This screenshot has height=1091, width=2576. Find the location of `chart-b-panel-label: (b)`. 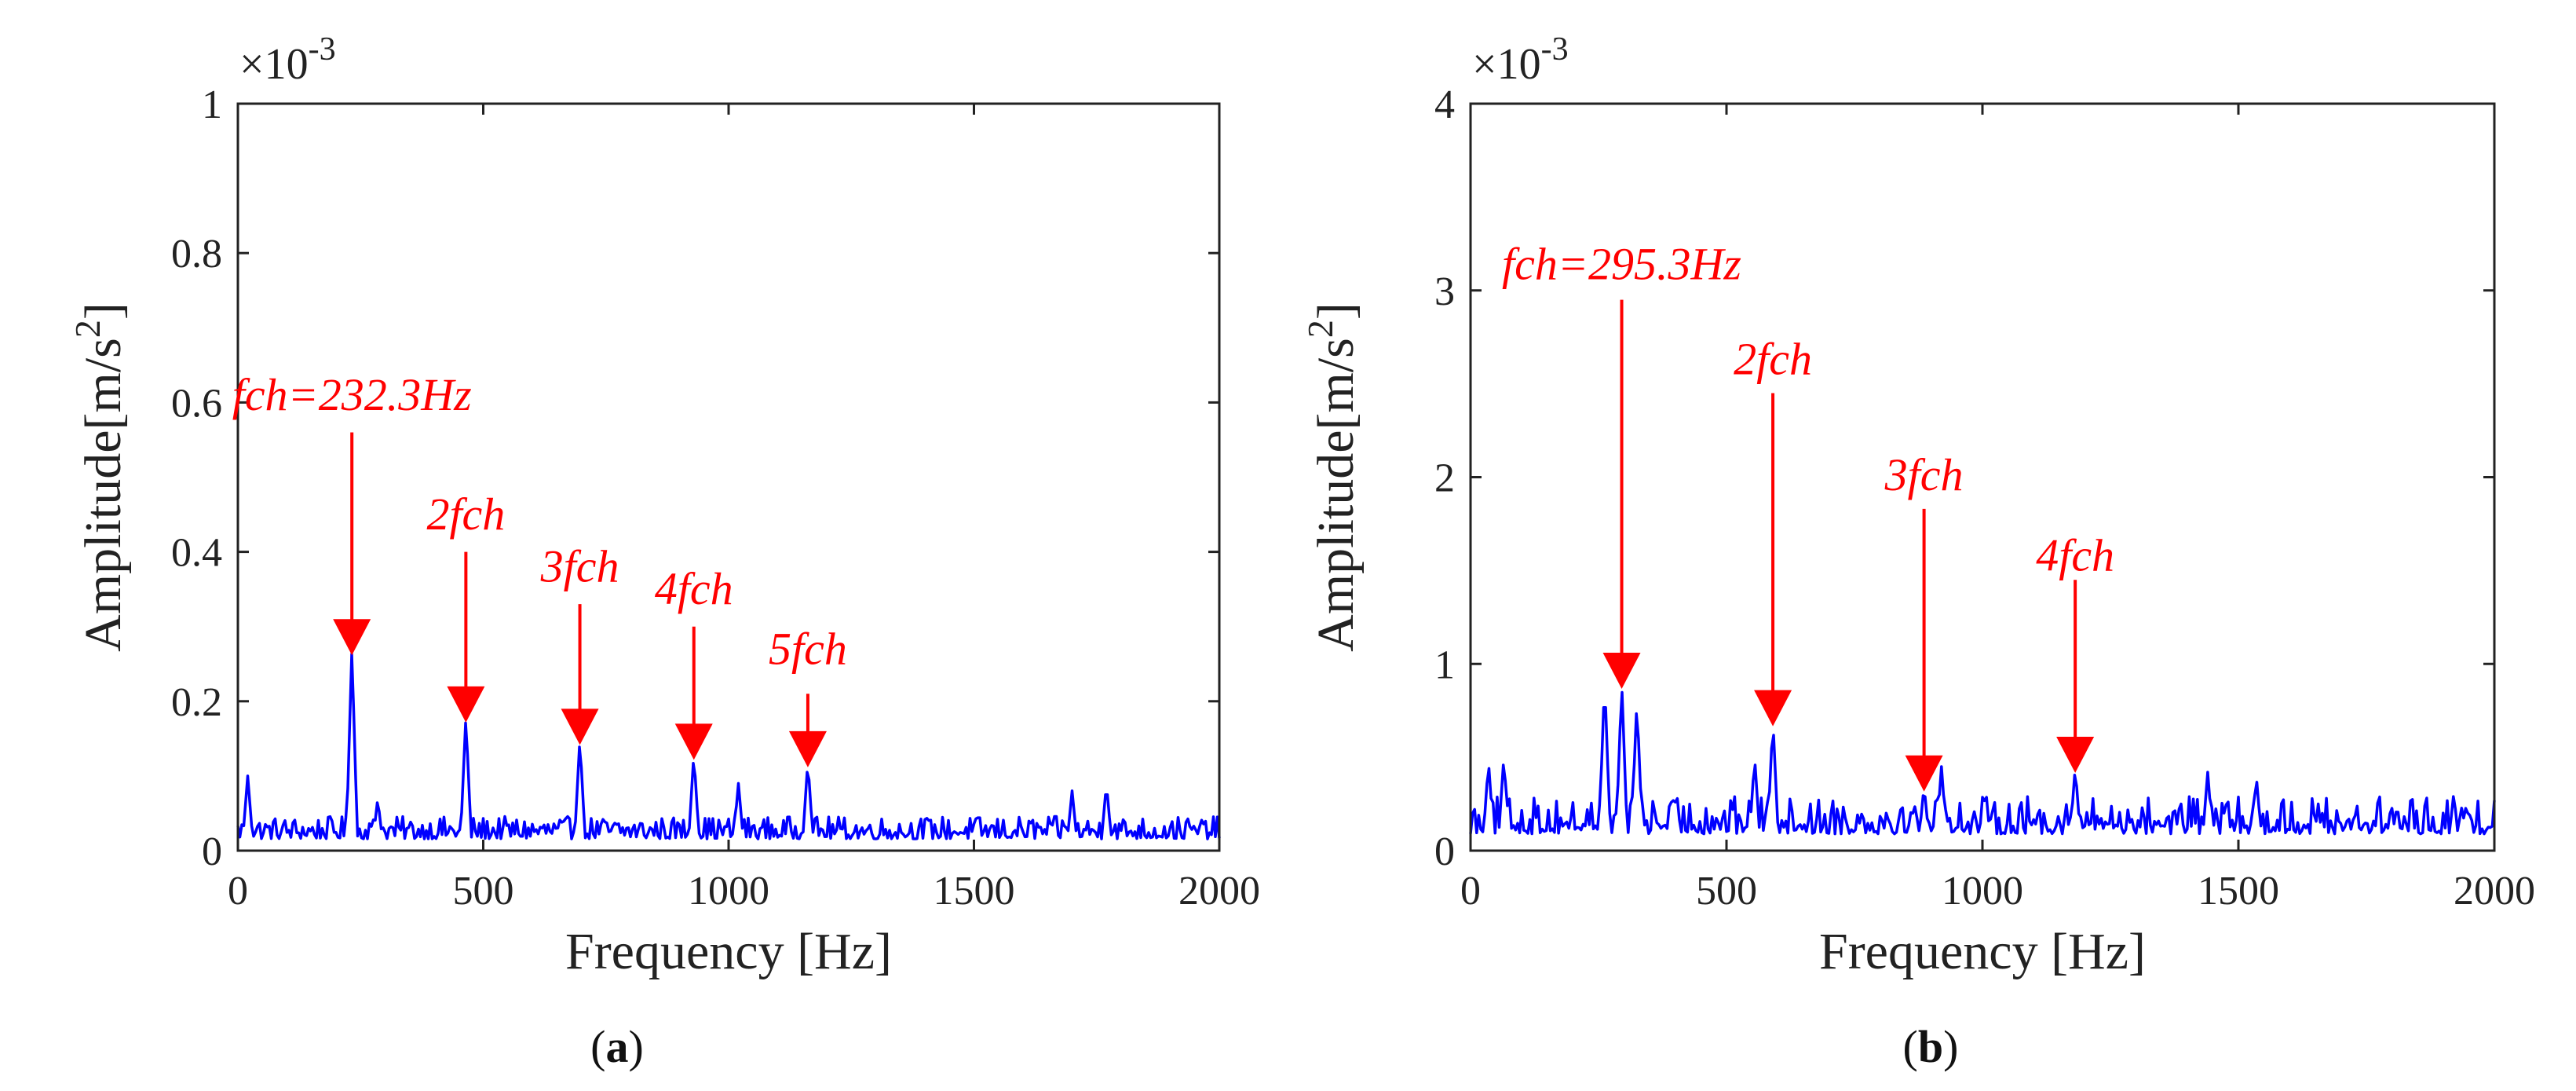

chart-b-panel-label: (b) is located at coordinates (1931, 1046).